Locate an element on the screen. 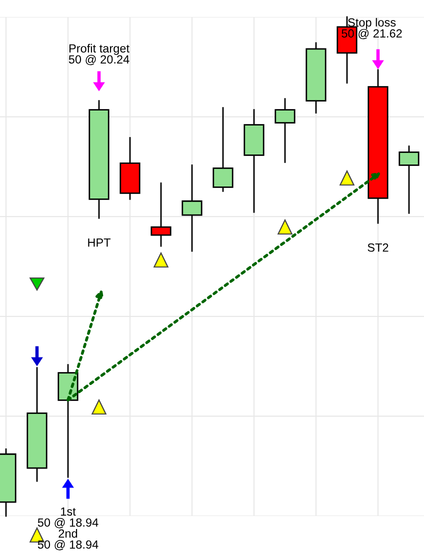  annotation: Stop loss 50 @ 21.62 is located at coordinates (372, 29).